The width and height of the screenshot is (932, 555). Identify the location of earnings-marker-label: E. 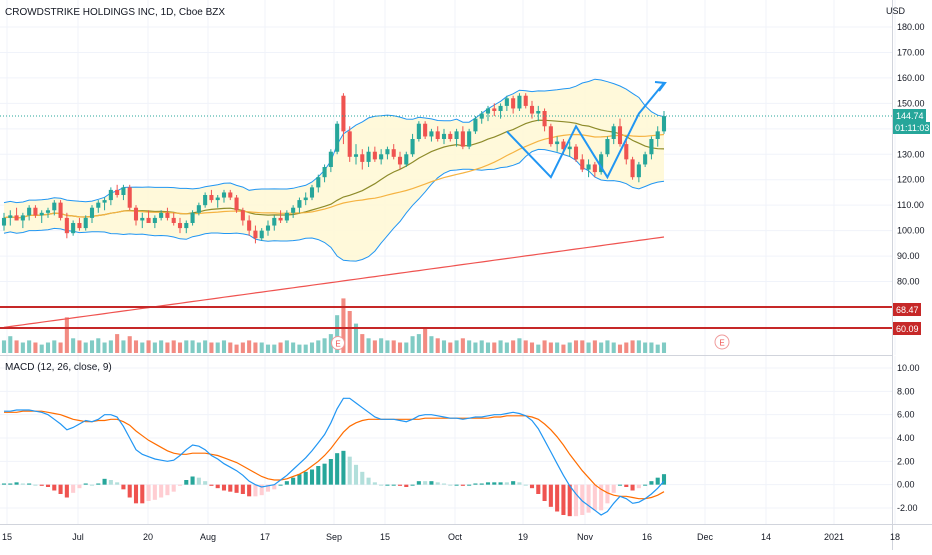
(337, 344).